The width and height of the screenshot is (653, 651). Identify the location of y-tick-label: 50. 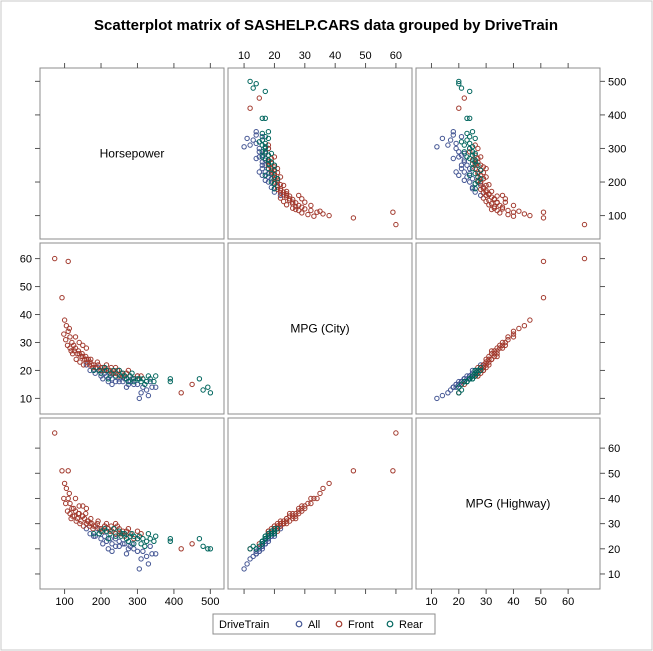
(26, 288).